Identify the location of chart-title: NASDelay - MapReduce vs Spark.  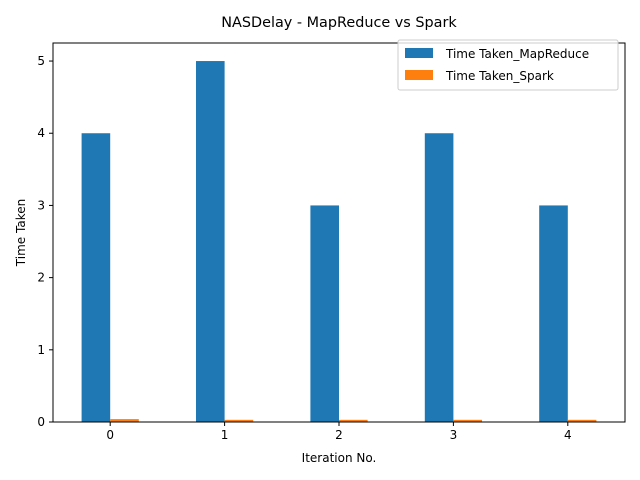
(339, 23).